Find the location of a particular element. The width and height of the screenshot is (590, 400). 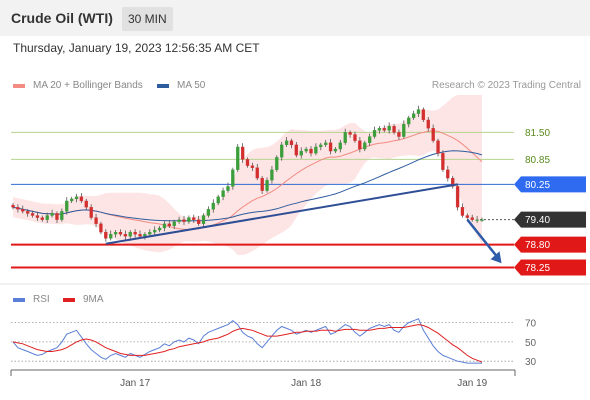

timeframe-badge: 30 MIN is located at coordinates (147, 19).